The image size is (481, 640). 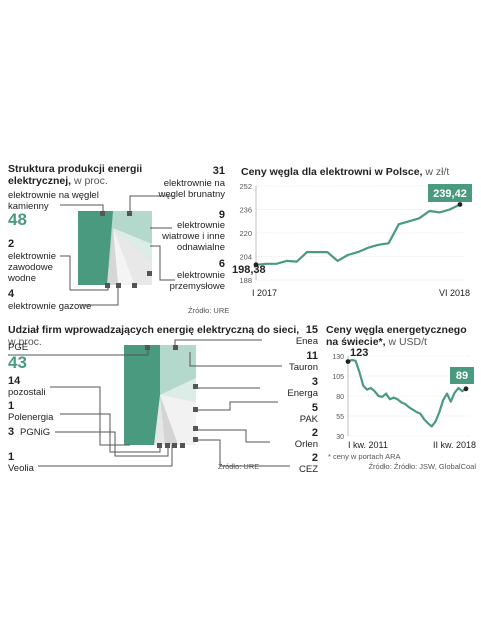 I want to click on first-value-label: 123, so click(x=359, y=353).